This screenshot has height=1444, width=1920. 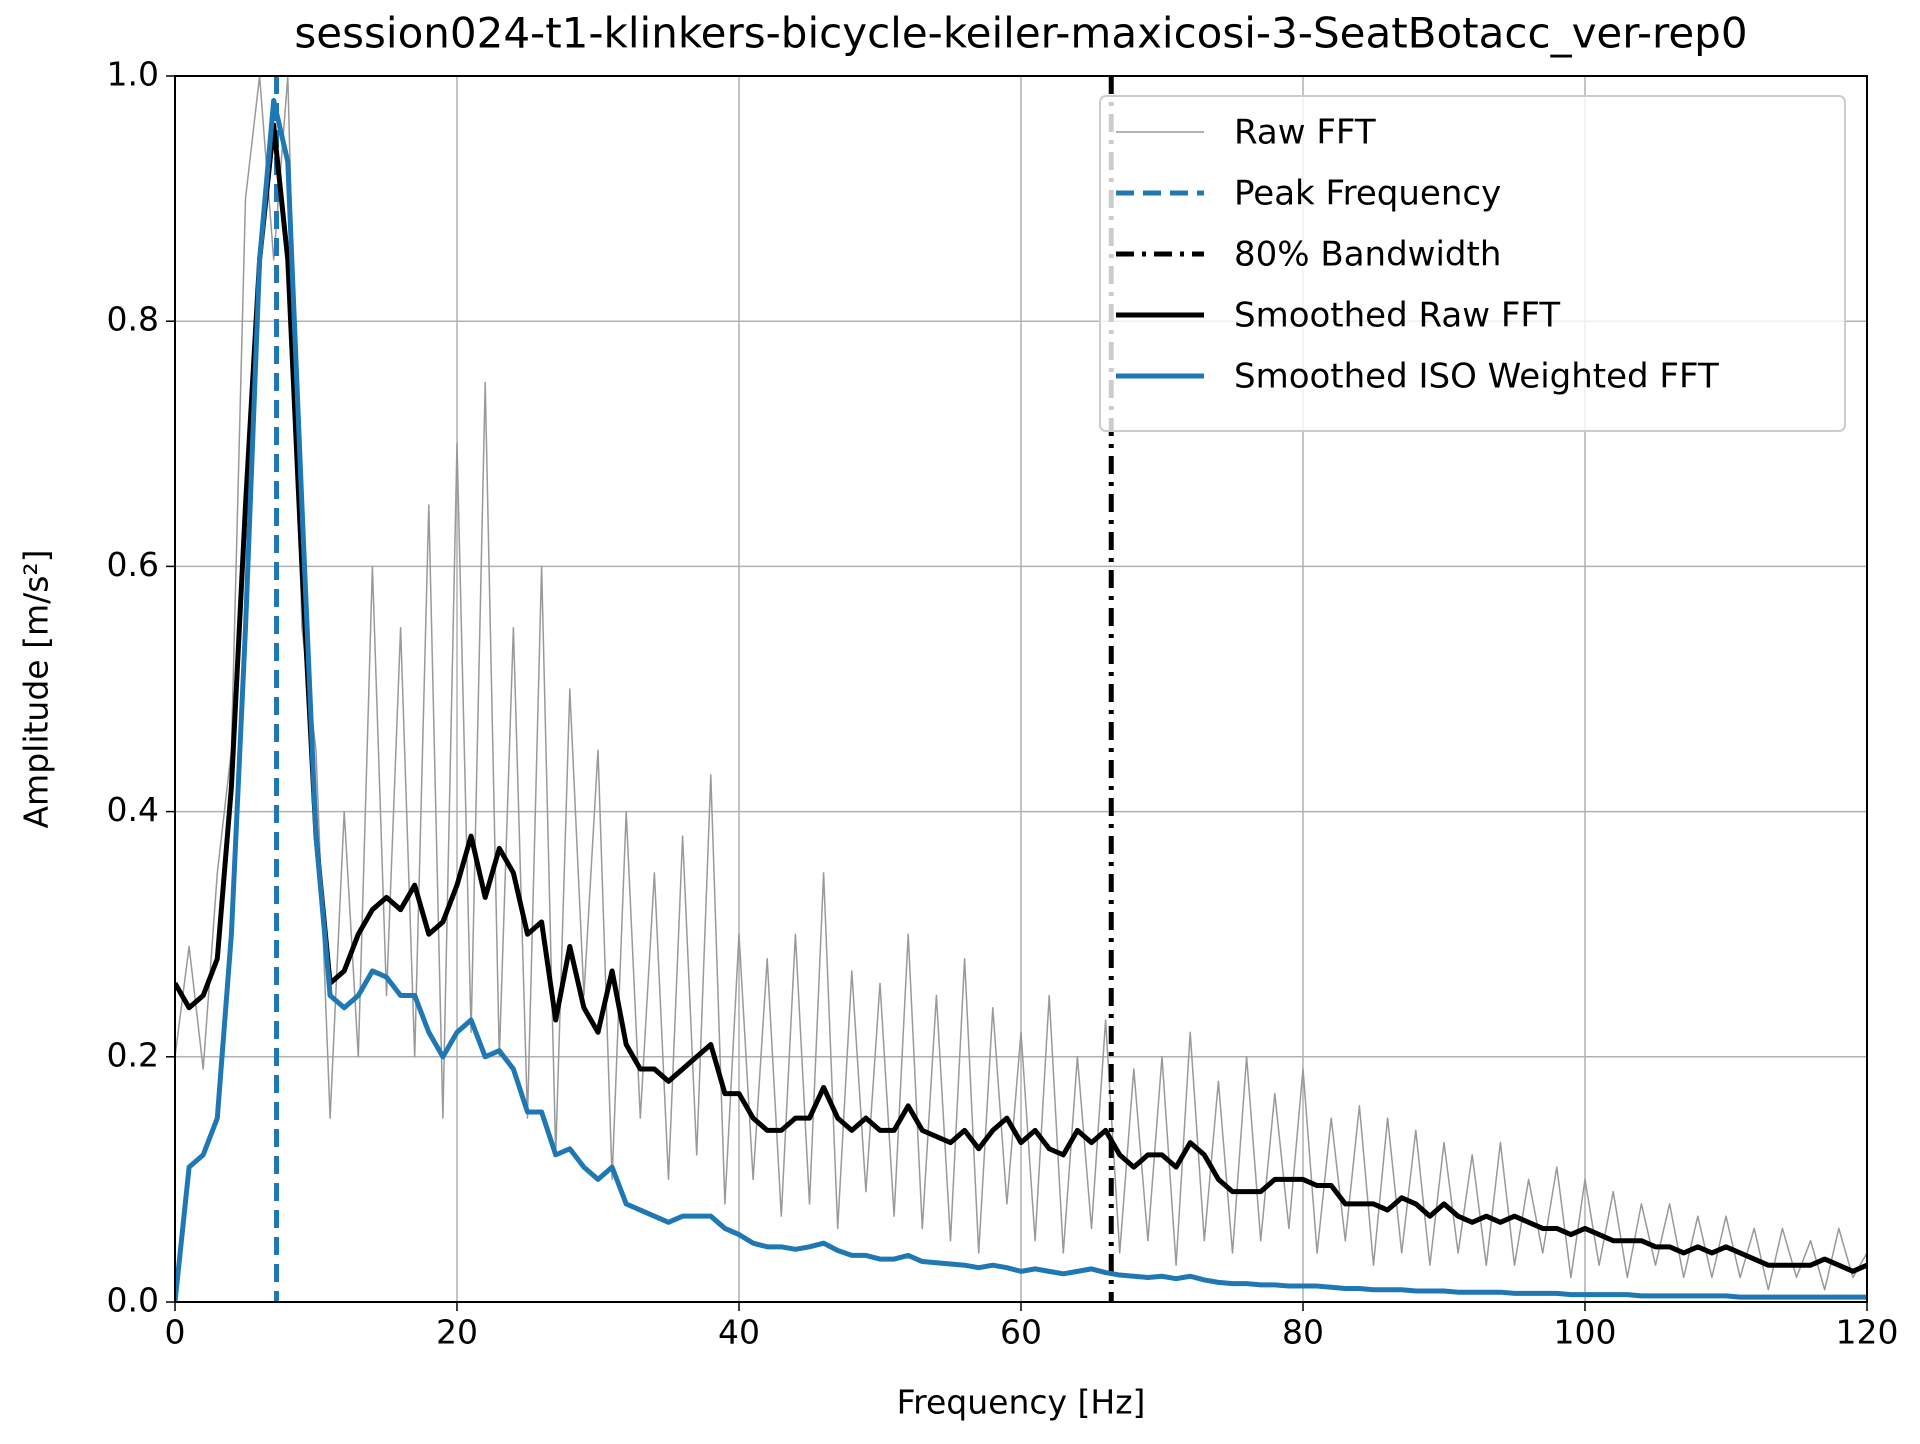 What do you see at coordinates (133, 319) in the screenshot?
I see `y-tick-label: 0.8` at bounding box center [133, 319].